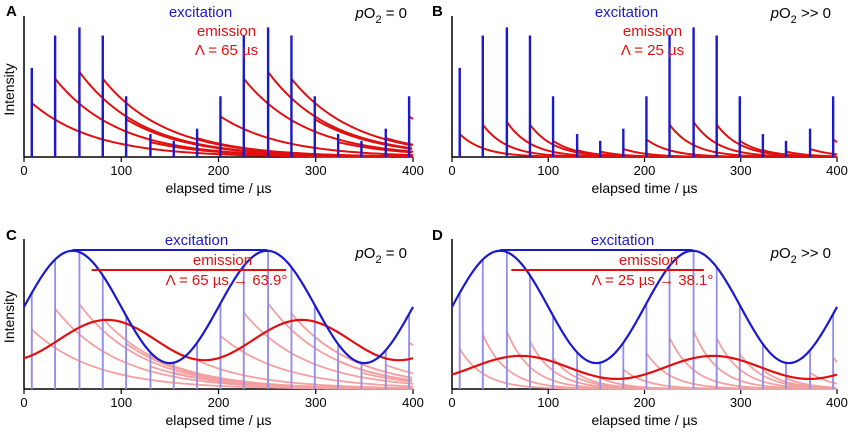  What do you see at coordinates (11, 11) in the screenshot?
I see `panel-letter: A` at bounding box center [11, 11].